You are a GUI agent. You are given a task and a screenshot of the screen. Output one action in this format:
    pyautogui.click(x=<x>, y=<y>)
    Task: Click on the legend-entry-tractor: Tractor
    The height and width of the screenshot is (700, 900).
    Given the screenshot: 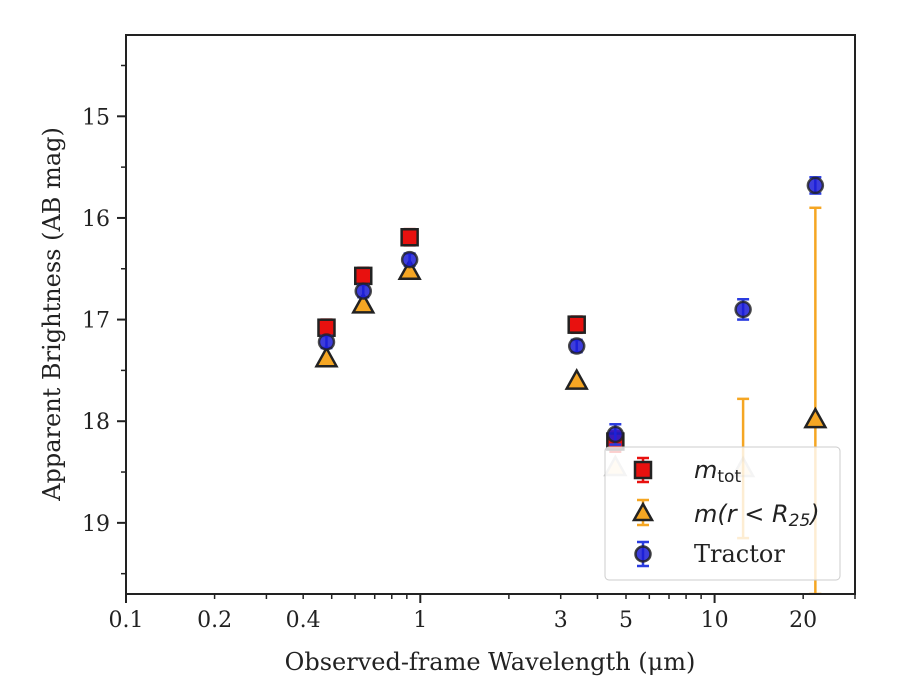 What is the action you would take?
    pyautogui.click(x=709, y=554)
    